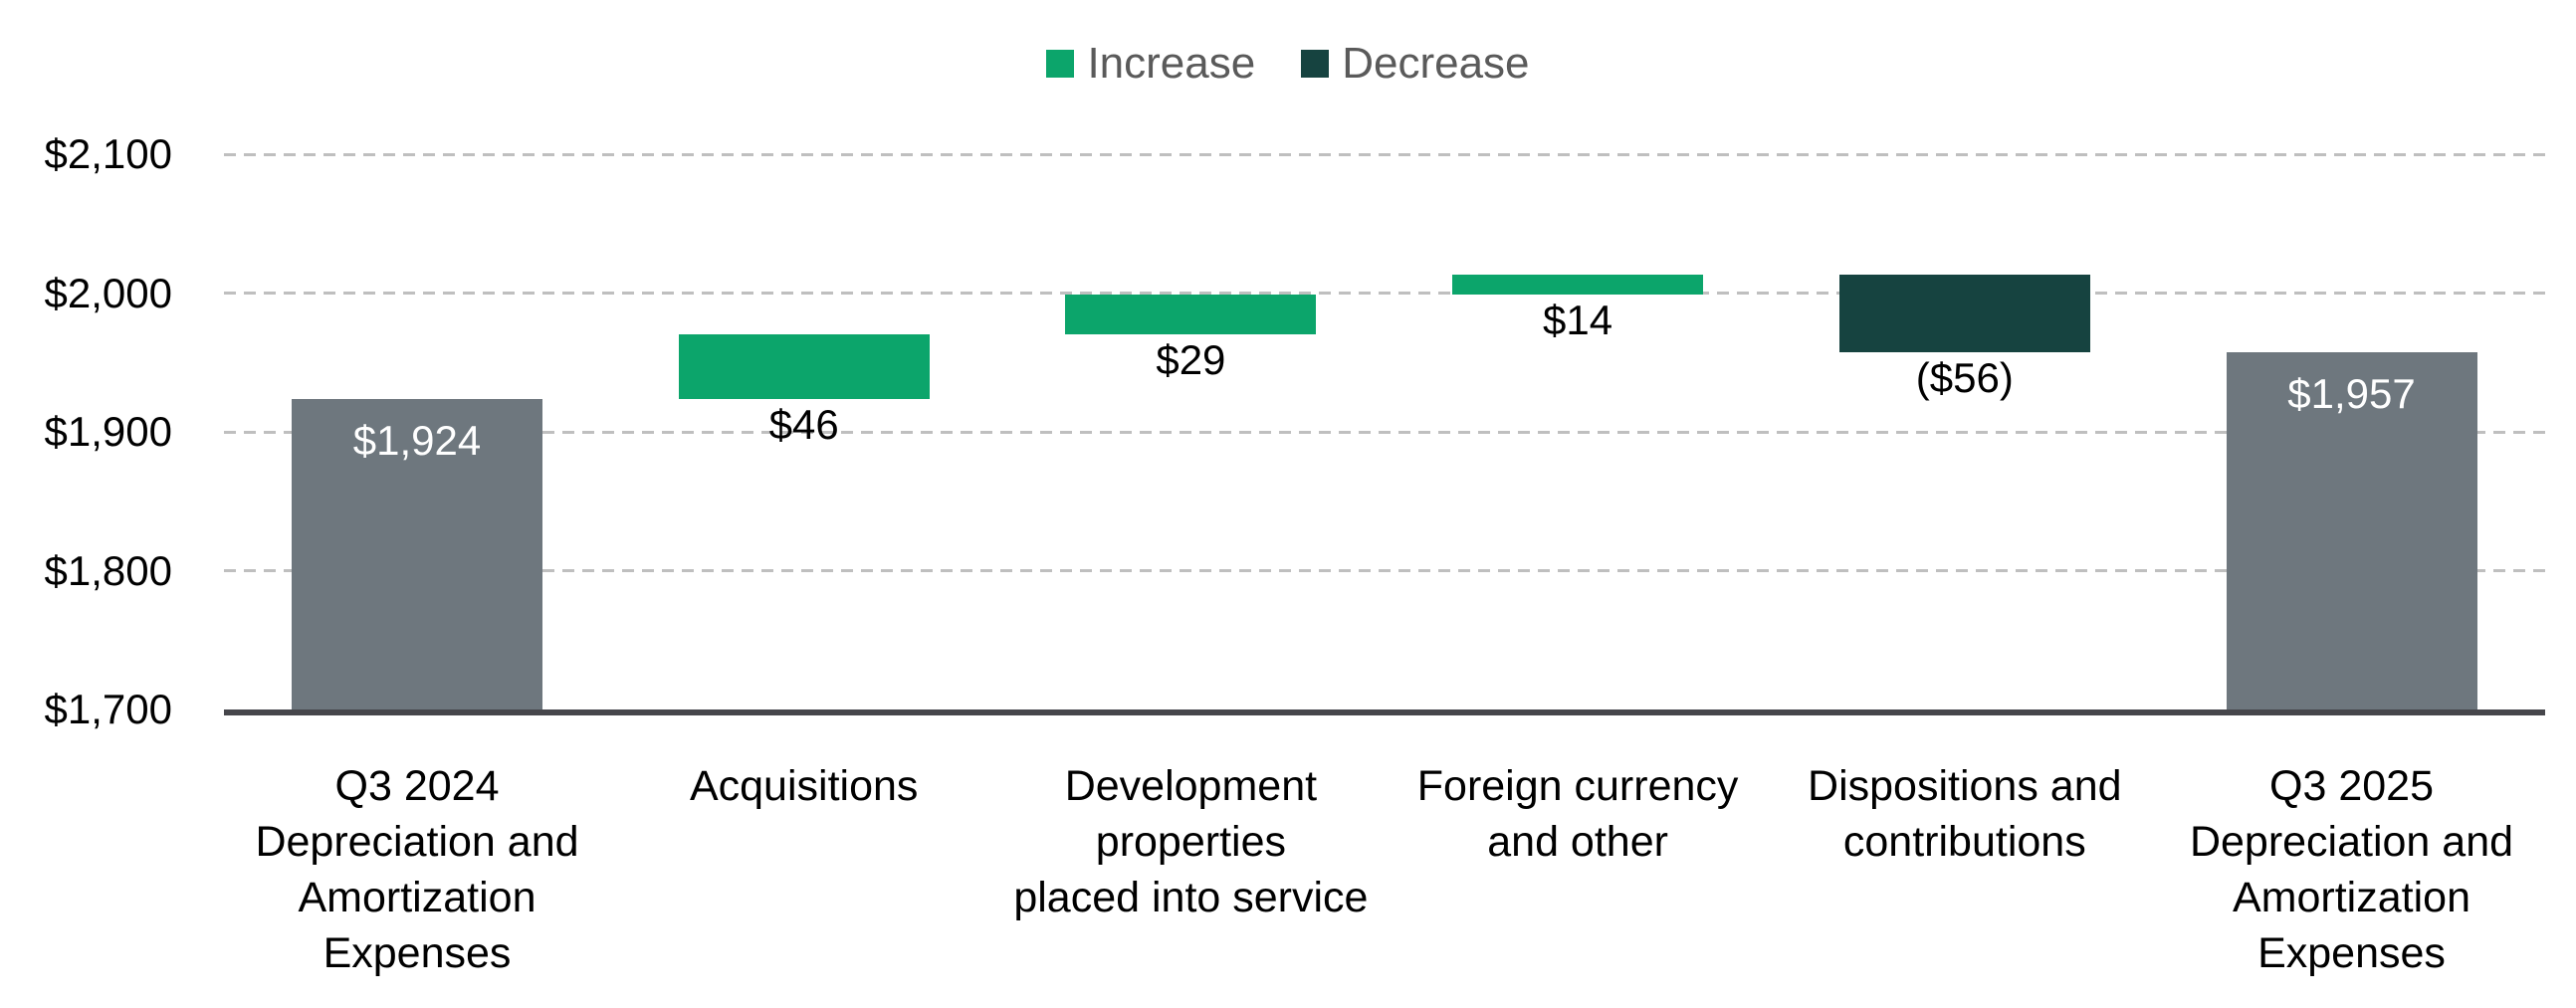 Image resolution: width=2576 pixels, height=1008 pixels. Describe the element at coordinates (1171, 63) in the screenshot. I see `legend-label: Increase` at that location.